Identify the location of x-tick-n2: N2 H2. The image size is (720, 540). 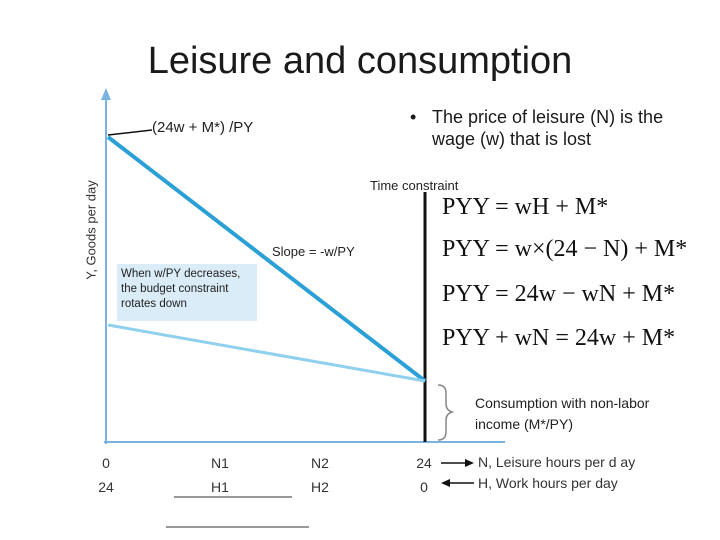
(320, 475).